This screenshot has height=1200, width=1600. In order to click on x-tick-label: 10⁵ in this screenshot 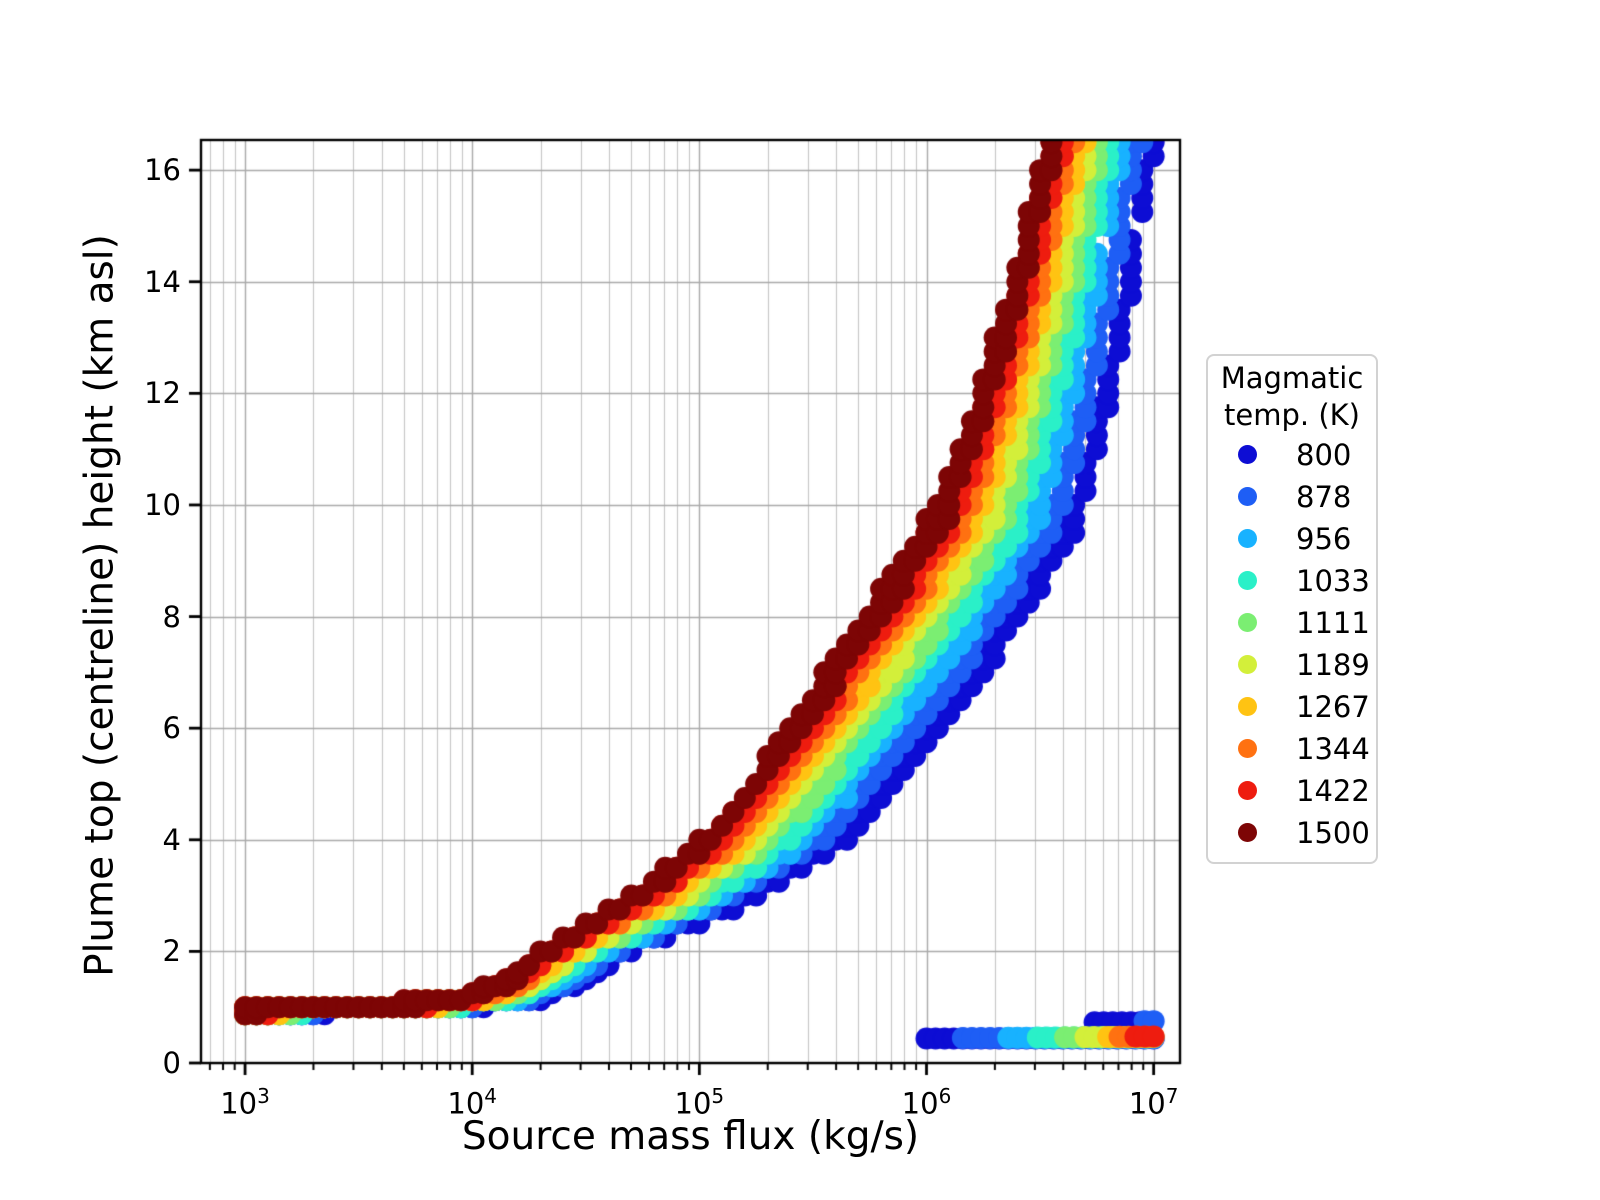, I will do `click(699, 1102)`.